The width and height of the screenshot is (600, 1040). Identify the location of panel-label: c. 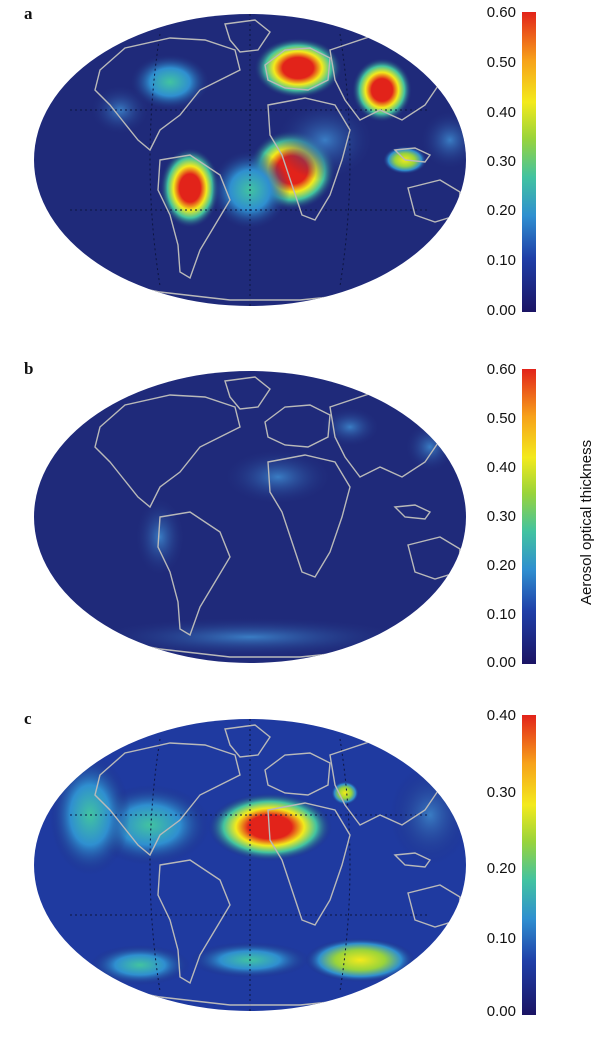
(28, 718).